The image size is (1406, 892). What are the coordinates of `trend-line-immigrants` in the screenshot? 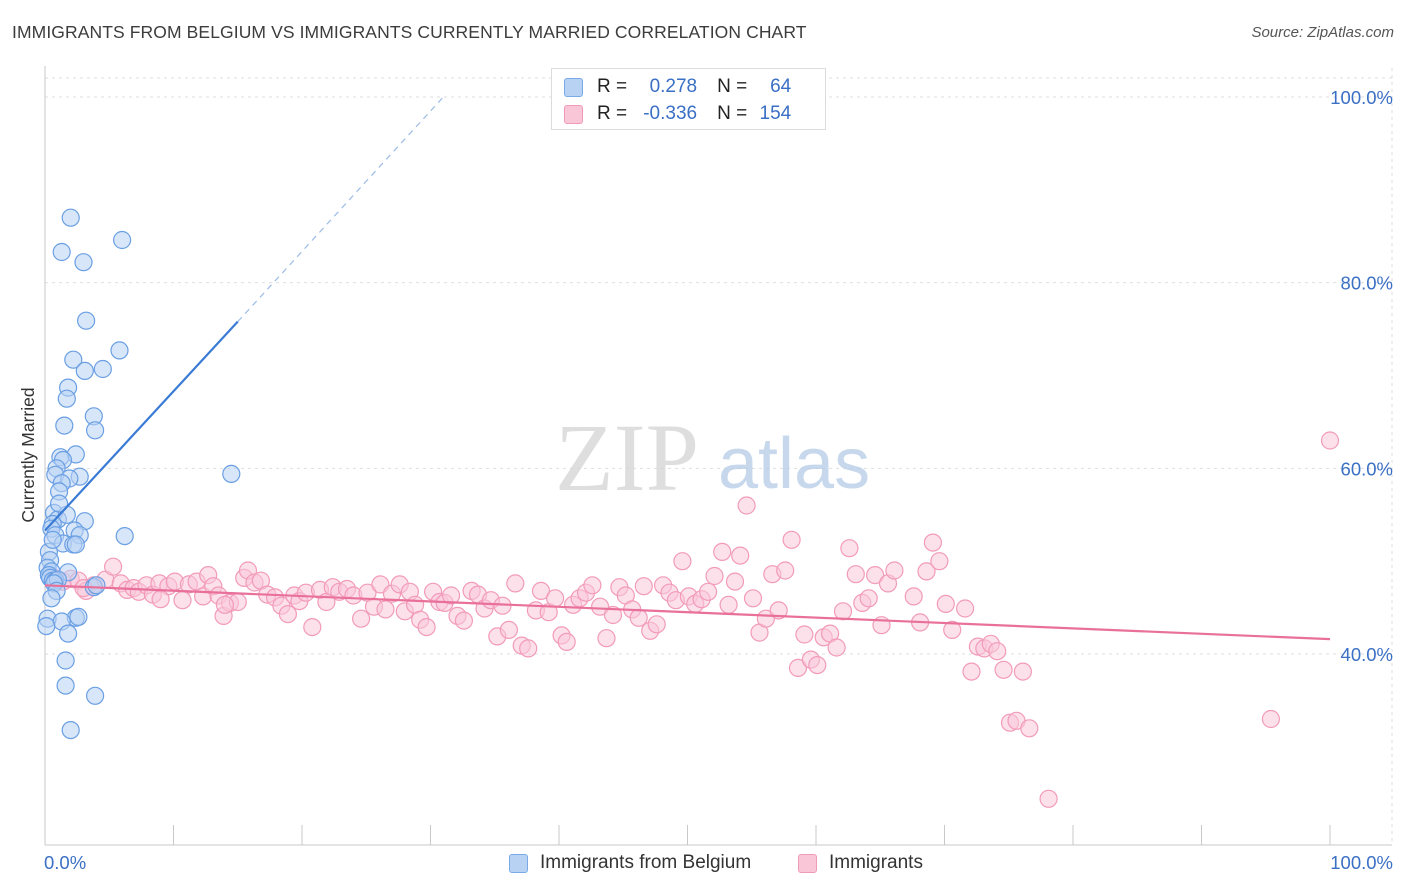 It's located at (687, 612).